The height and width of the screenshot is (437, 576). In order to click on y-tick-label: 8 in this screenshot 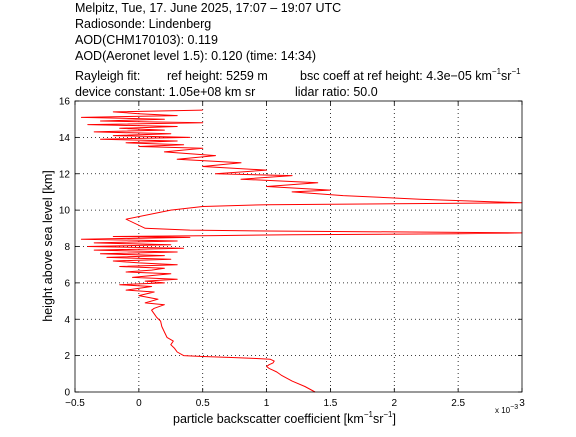, I will do `click(67, 247)`.